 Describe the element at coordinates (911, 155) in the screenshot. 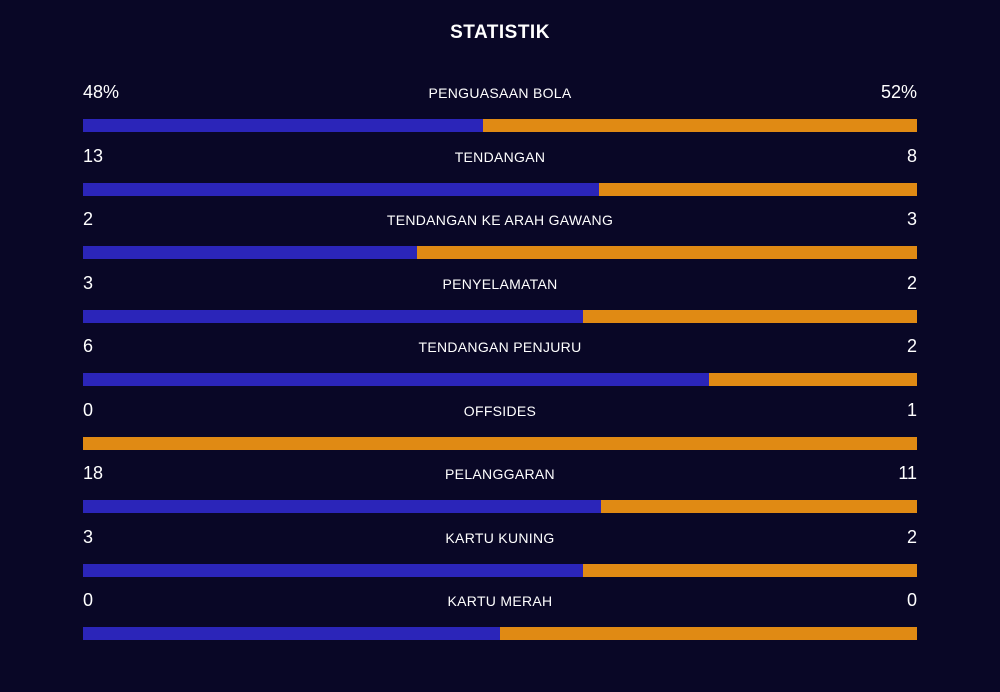

I see `away-value: 8` at that location.